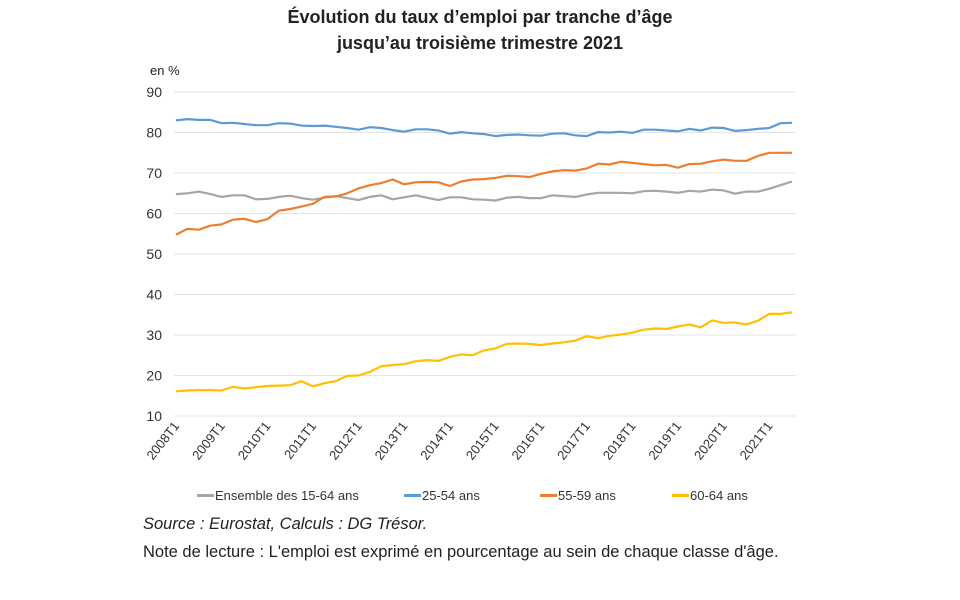 This screenshot has width=960, height=600. I want to click on legend-item-55-59: 55-59 ans, so click(578, 495).